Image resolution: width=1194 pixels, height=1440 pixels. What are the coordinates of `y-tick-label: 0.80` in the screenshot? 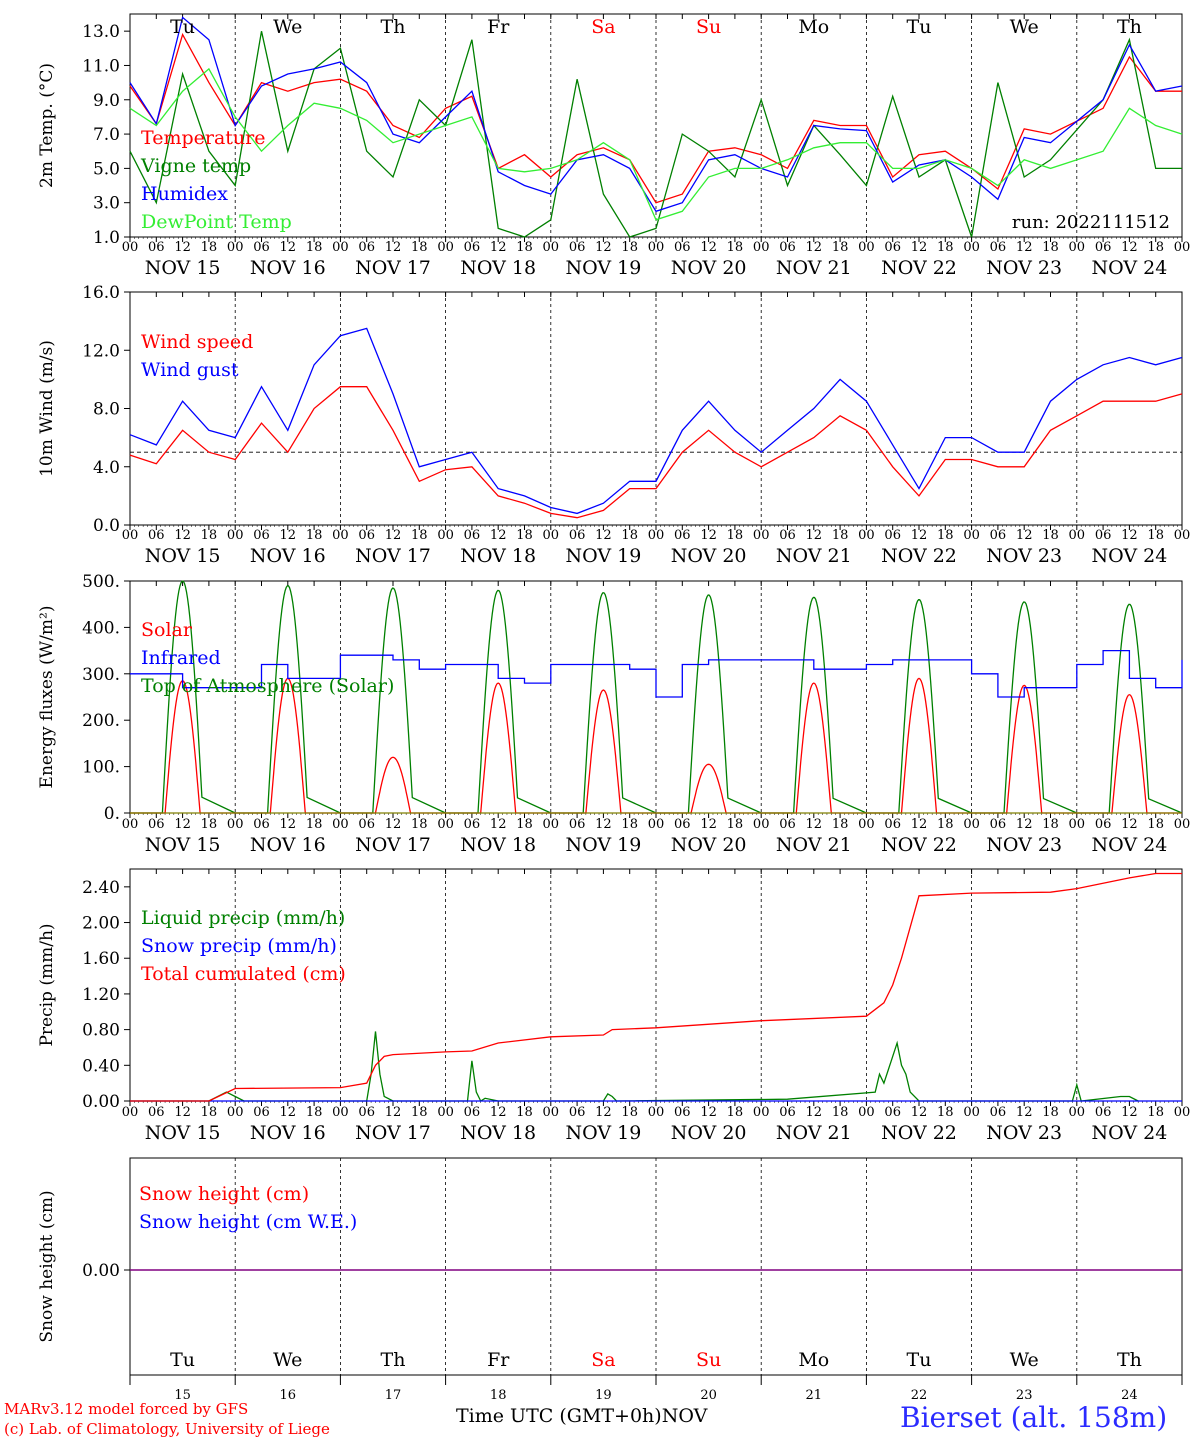 It's located at (101, 1031).